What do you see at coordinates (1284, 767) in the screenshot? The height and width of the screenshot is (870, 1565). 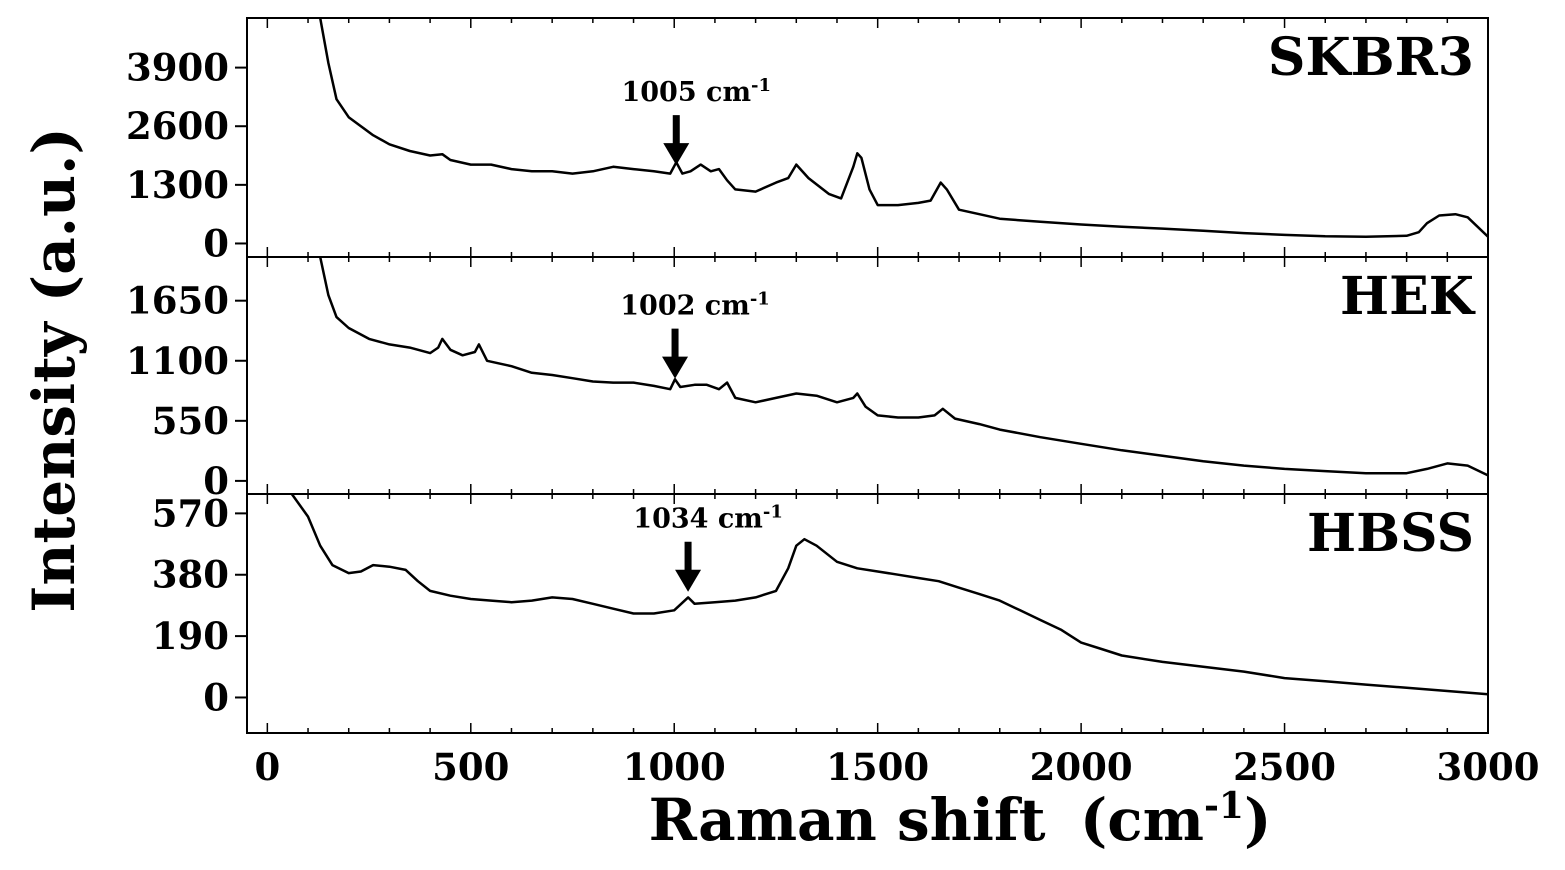 I see `x-tick-label: 2500` at bounding box center [1284, 767].